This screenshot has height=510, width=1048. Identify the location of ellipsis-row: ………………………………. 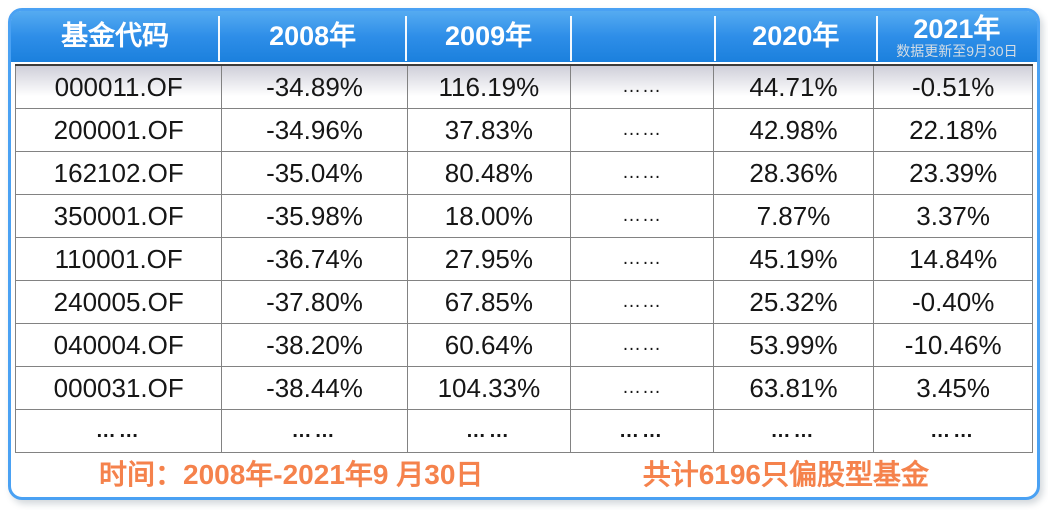
(523, 431).